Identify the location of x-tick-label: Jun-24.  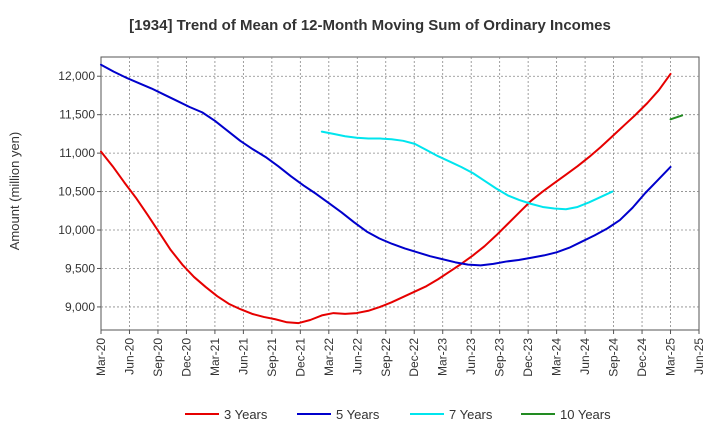
(585, 356).